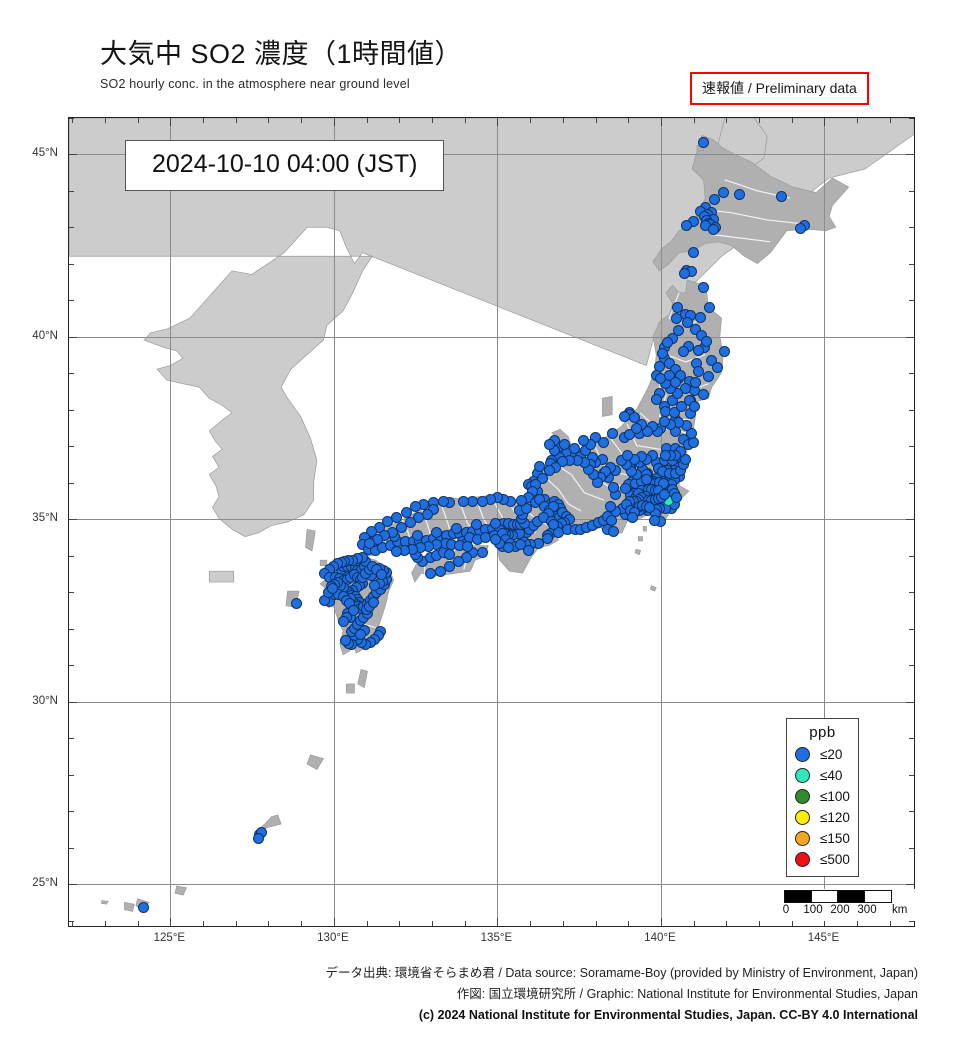  What do you see at coordinates (835, 838) in the screenshot?
I see `legend-item-label: ≤150` at bounding box center [835, 838].